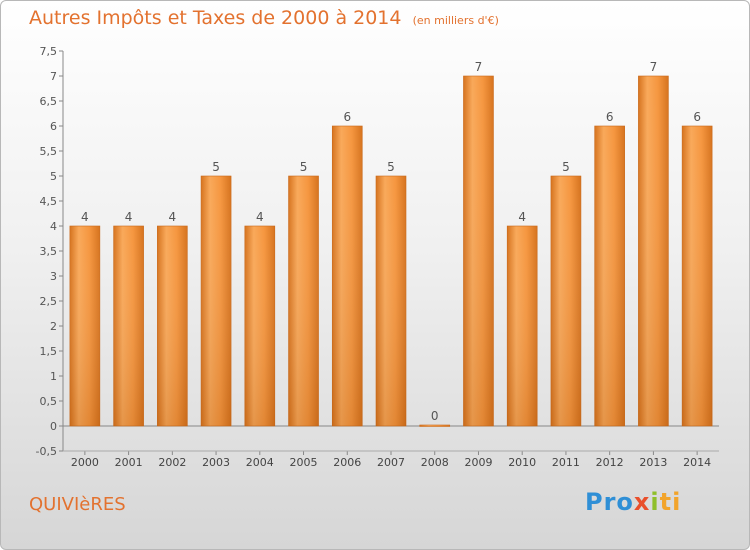 Image resolution: width=750 pixels, height=550 pixels. What do you see at coordinates (49, 351) in the screenshot?
I see `y-tick-label: 1,5` at bounding box center [49, 351].